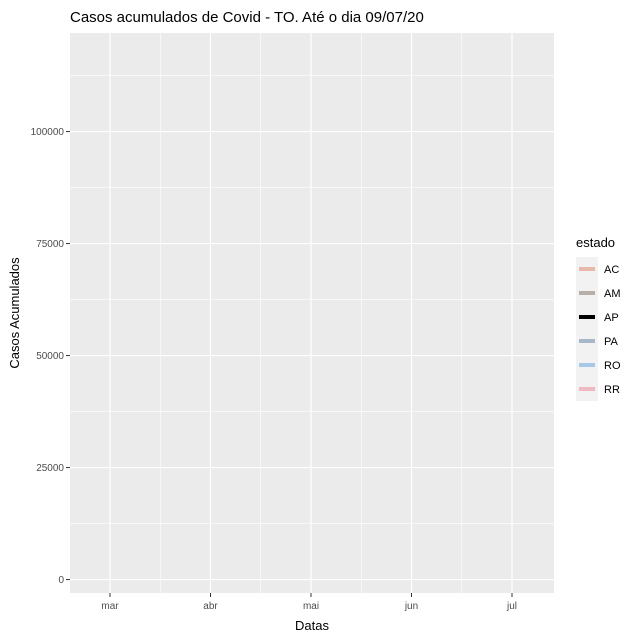 The image size is (640, 640). What do you see at coordinates (50, 468) in the screenshot?
I see `y-tick-label: 25000` at bounding box center [50, 468].